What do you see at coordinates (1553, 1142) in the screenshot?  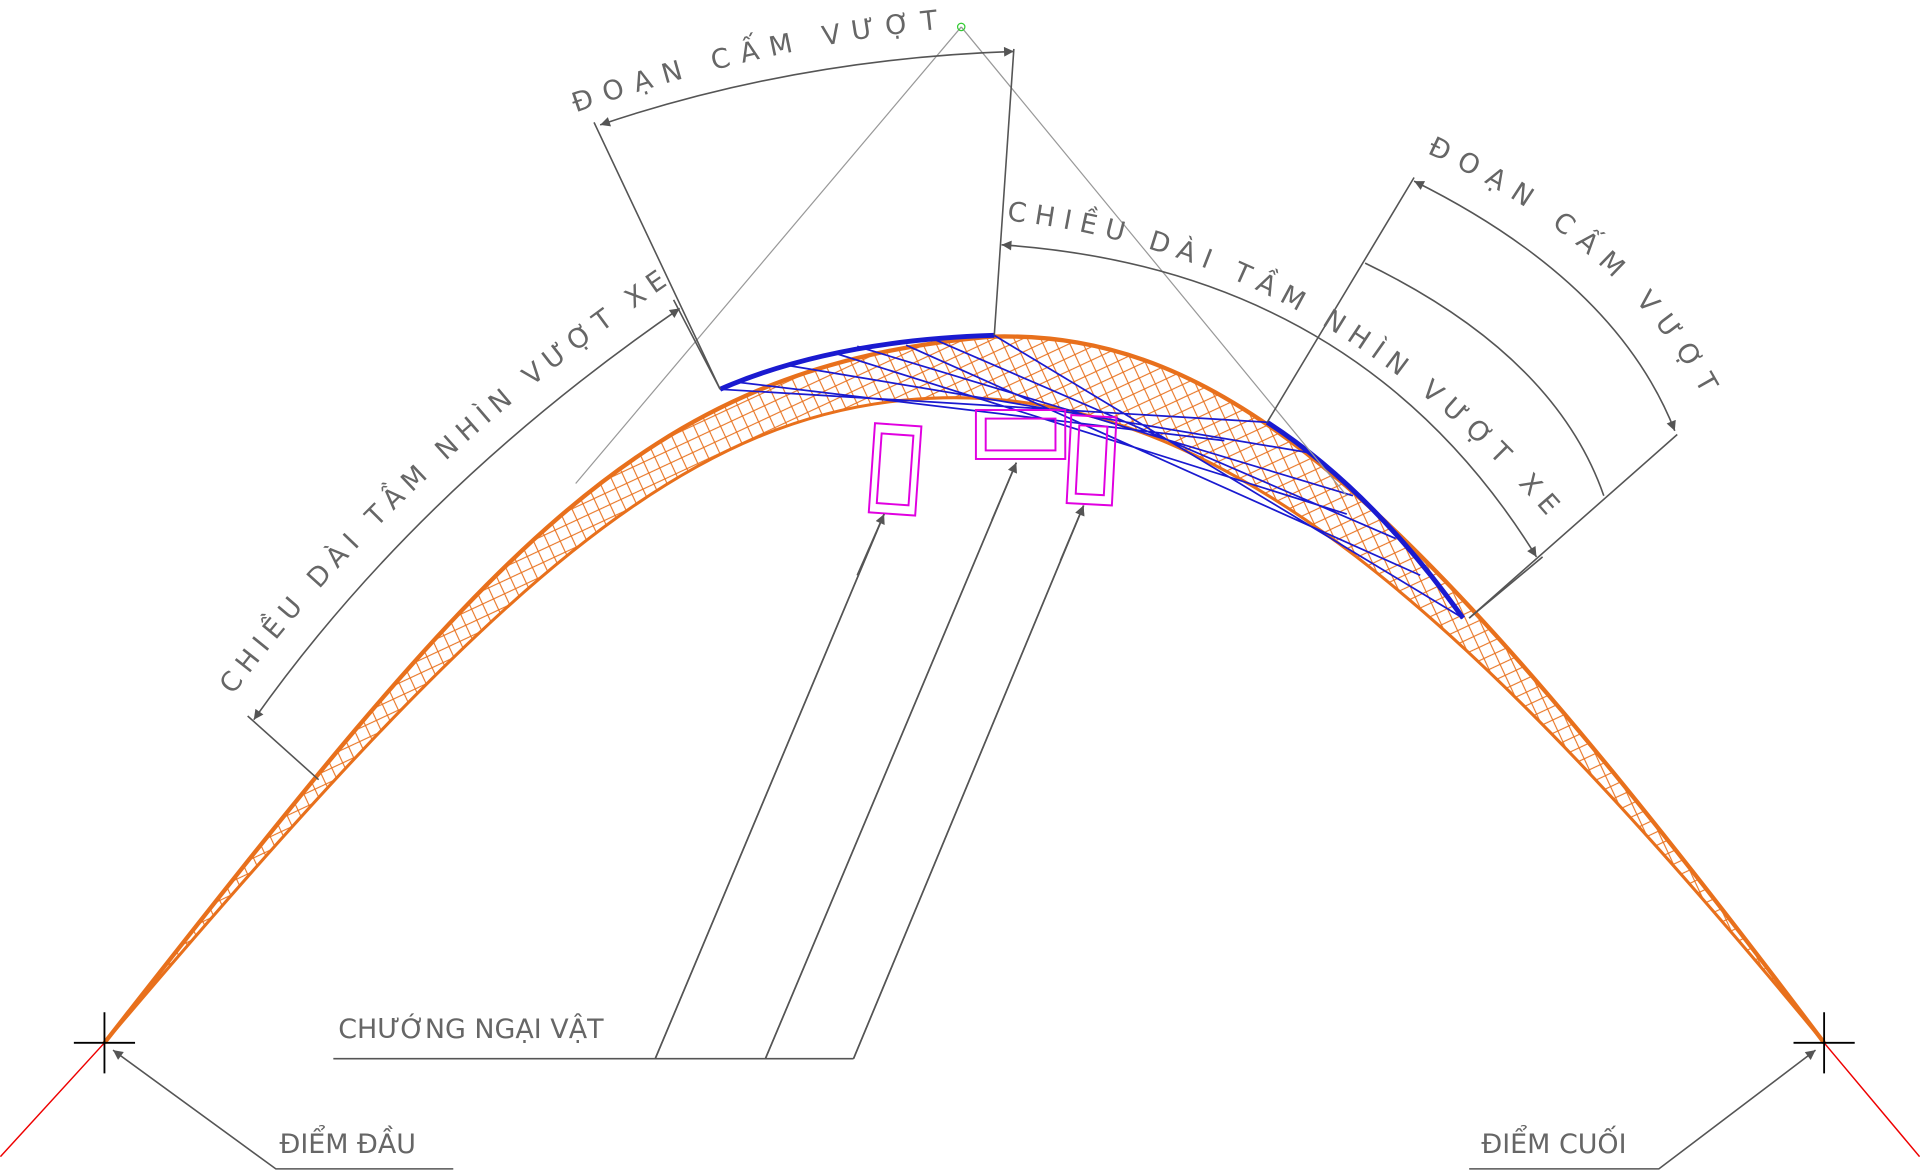 I see `end-label: ĐIỂM CUỐI` at bounding box center [1553, 1142].